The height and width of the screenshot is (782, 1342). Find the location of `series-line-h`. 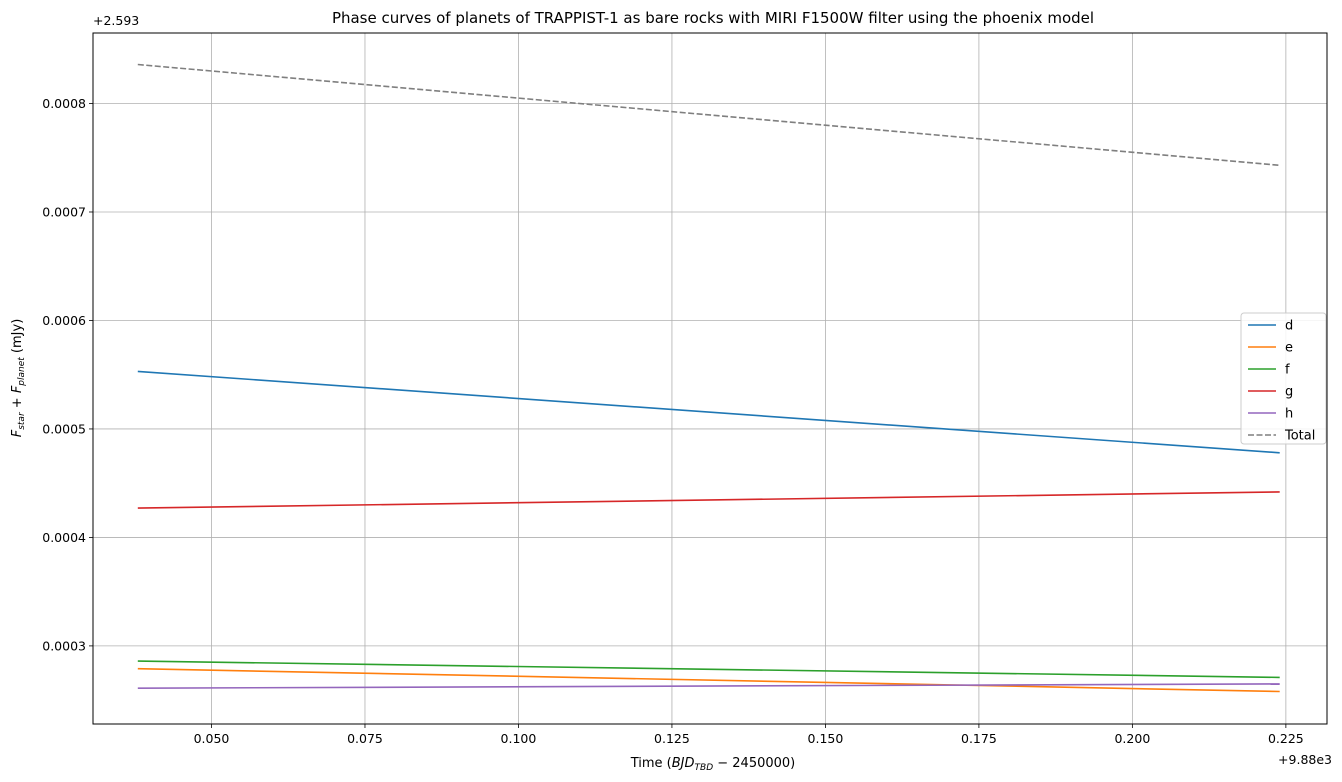

series-line-h is located at coordinates (708, 686).